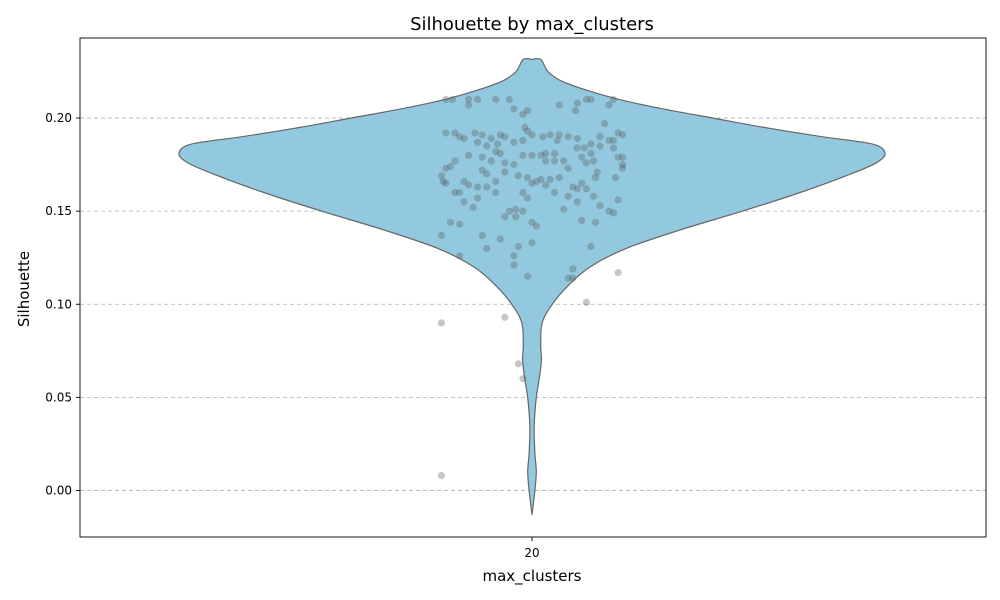 The image size is (1000, 600). Describe the element at coordinates (58, 490) in the screenshot. I see `y-tick-label: 0.00` at that location.